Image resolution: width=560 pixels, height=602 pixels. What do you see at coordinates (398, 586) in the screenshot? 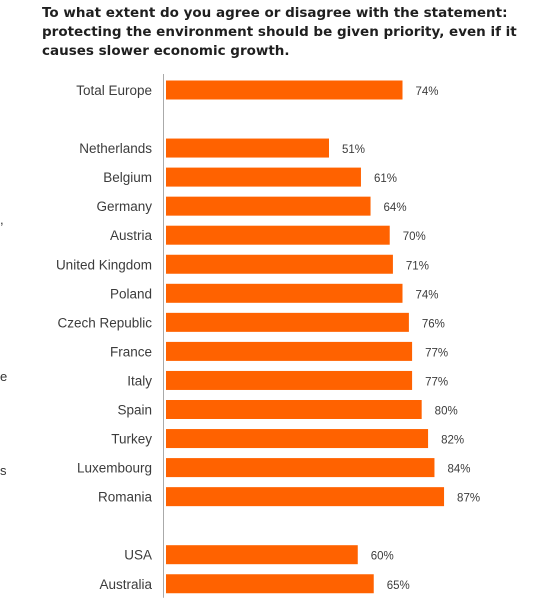
I see `value-label: 65%` at bounding box center [398, 586].